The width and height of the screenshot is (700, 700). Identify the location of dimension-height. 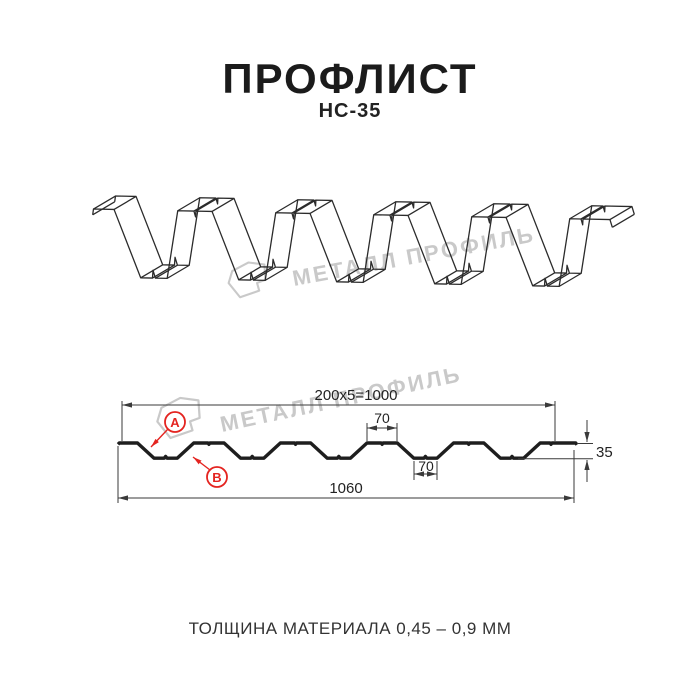
(555, 451).